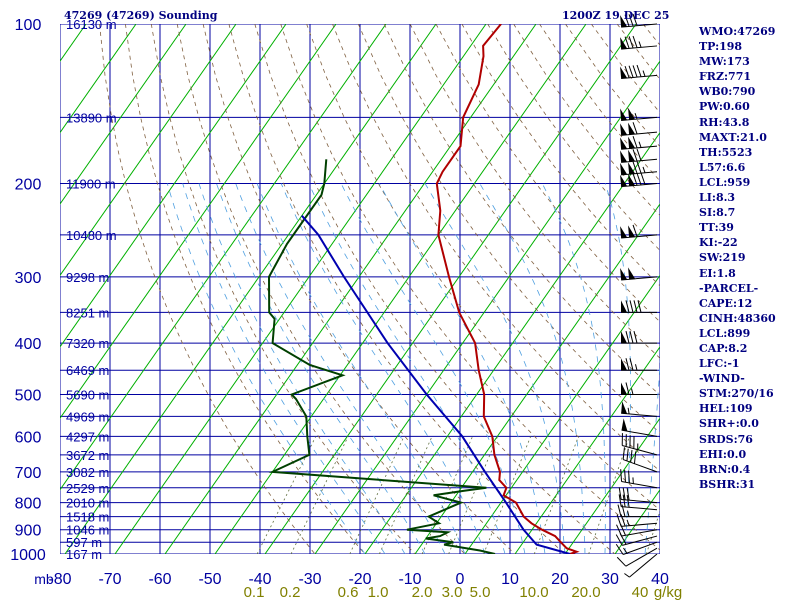 Image resolution: width=800 pixels, height=600 pixels. What do you see at coordinates (87, 370) in the screenshot?
I see `height-label: 6469 m` at bounding box center [87, 370].